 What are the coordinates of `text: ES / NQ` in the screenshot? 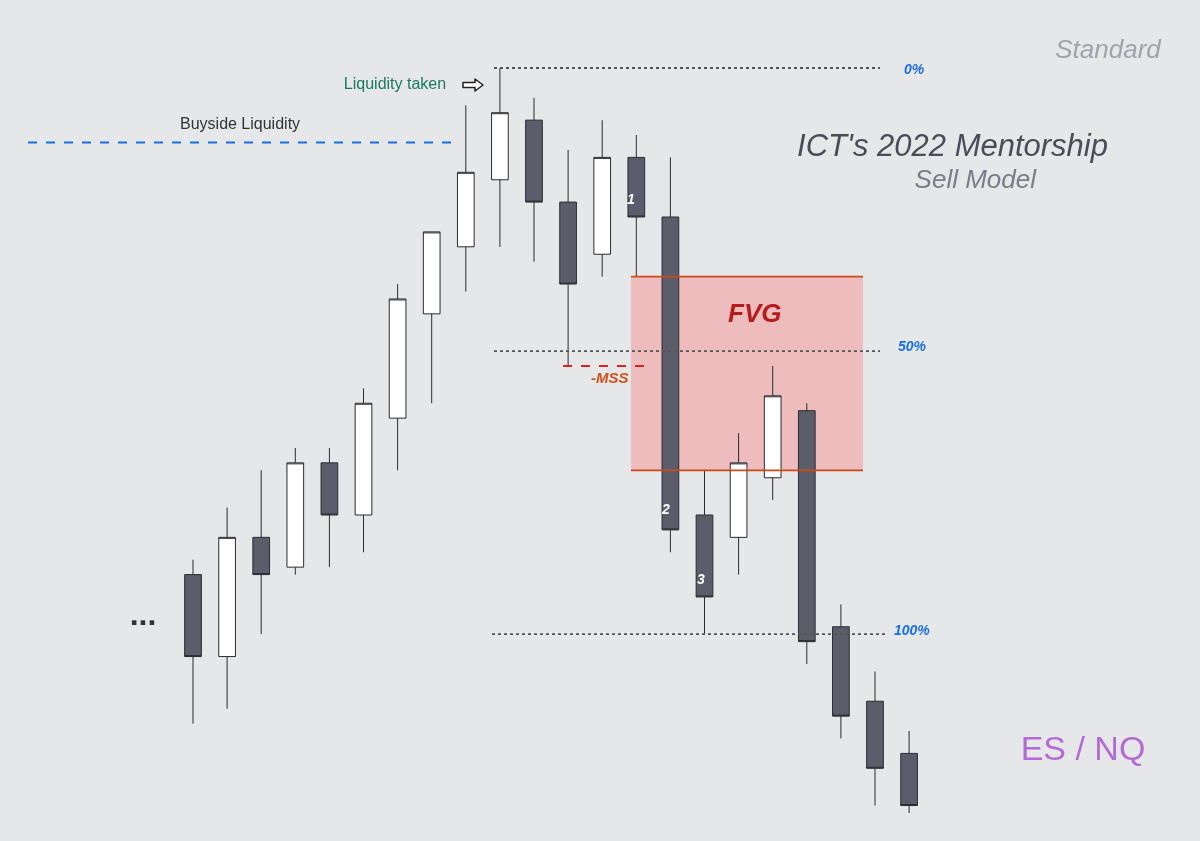 It's located at (1083, 748).